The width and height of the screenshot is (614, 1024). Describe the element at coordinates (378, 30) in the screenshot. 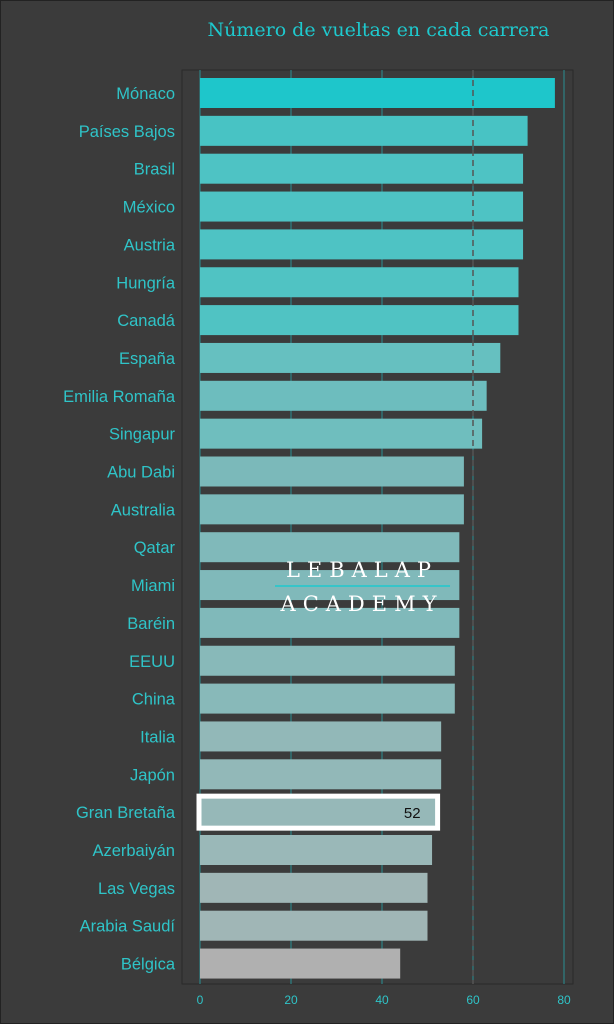

I see `chart-title: Número de vueltas en cada carrera` at that location.